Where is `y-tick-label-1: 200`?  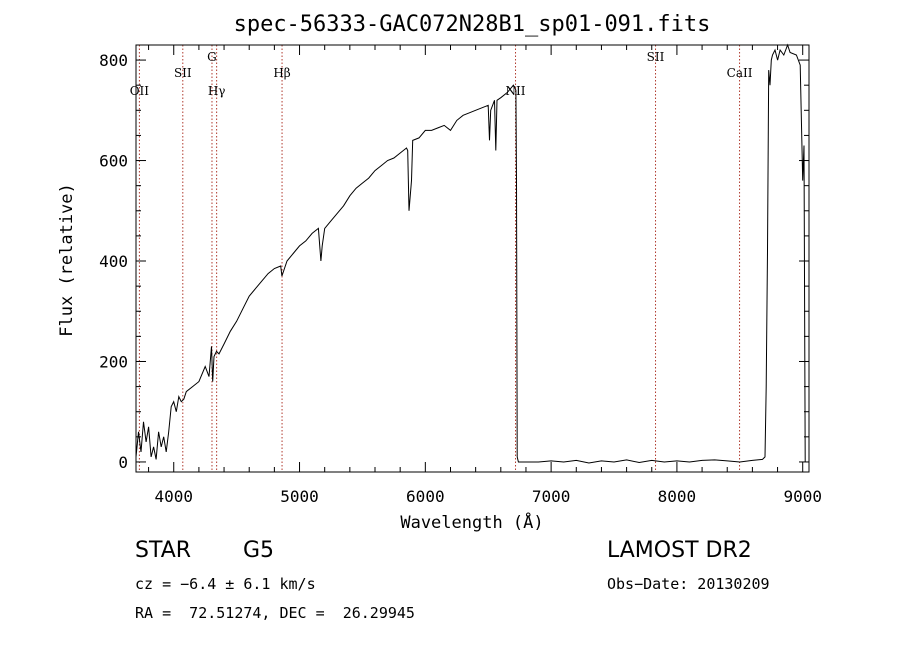 y-tick-label-1: 200 is located at coordinates (113, 361).